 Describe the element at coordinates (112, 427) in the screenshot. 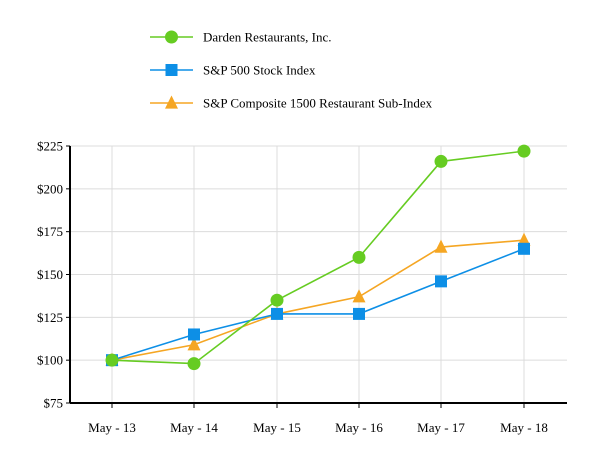

I see `x-tick-label: May - 13` at that location.